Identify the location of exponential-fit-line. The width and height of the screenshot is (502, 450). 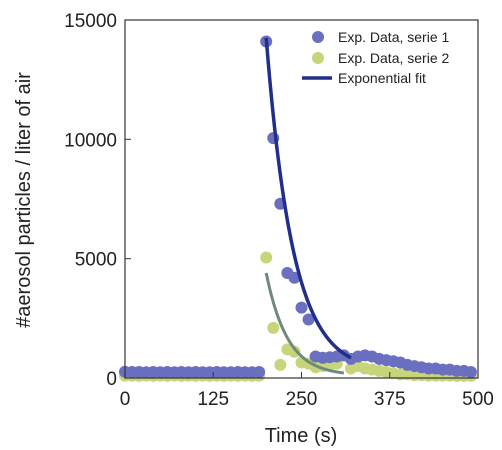
(308, 198).